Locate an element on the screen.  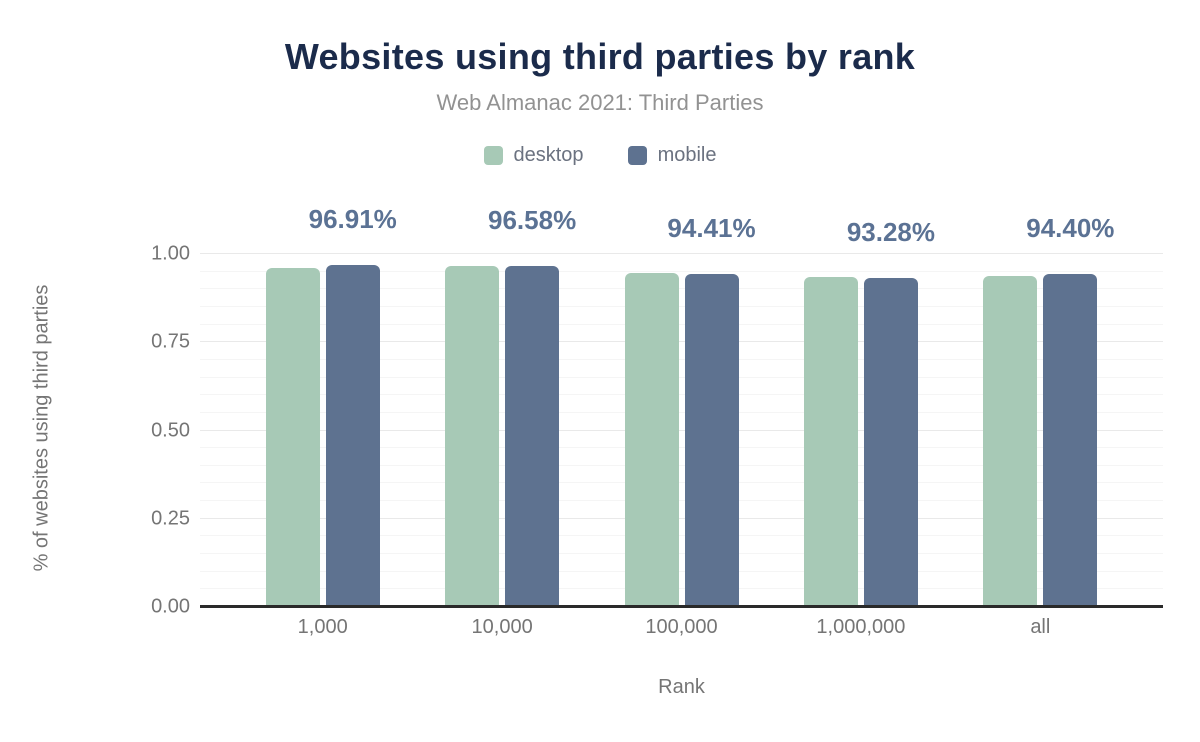
legend-label: mobile is located at coordinates (687, 155).